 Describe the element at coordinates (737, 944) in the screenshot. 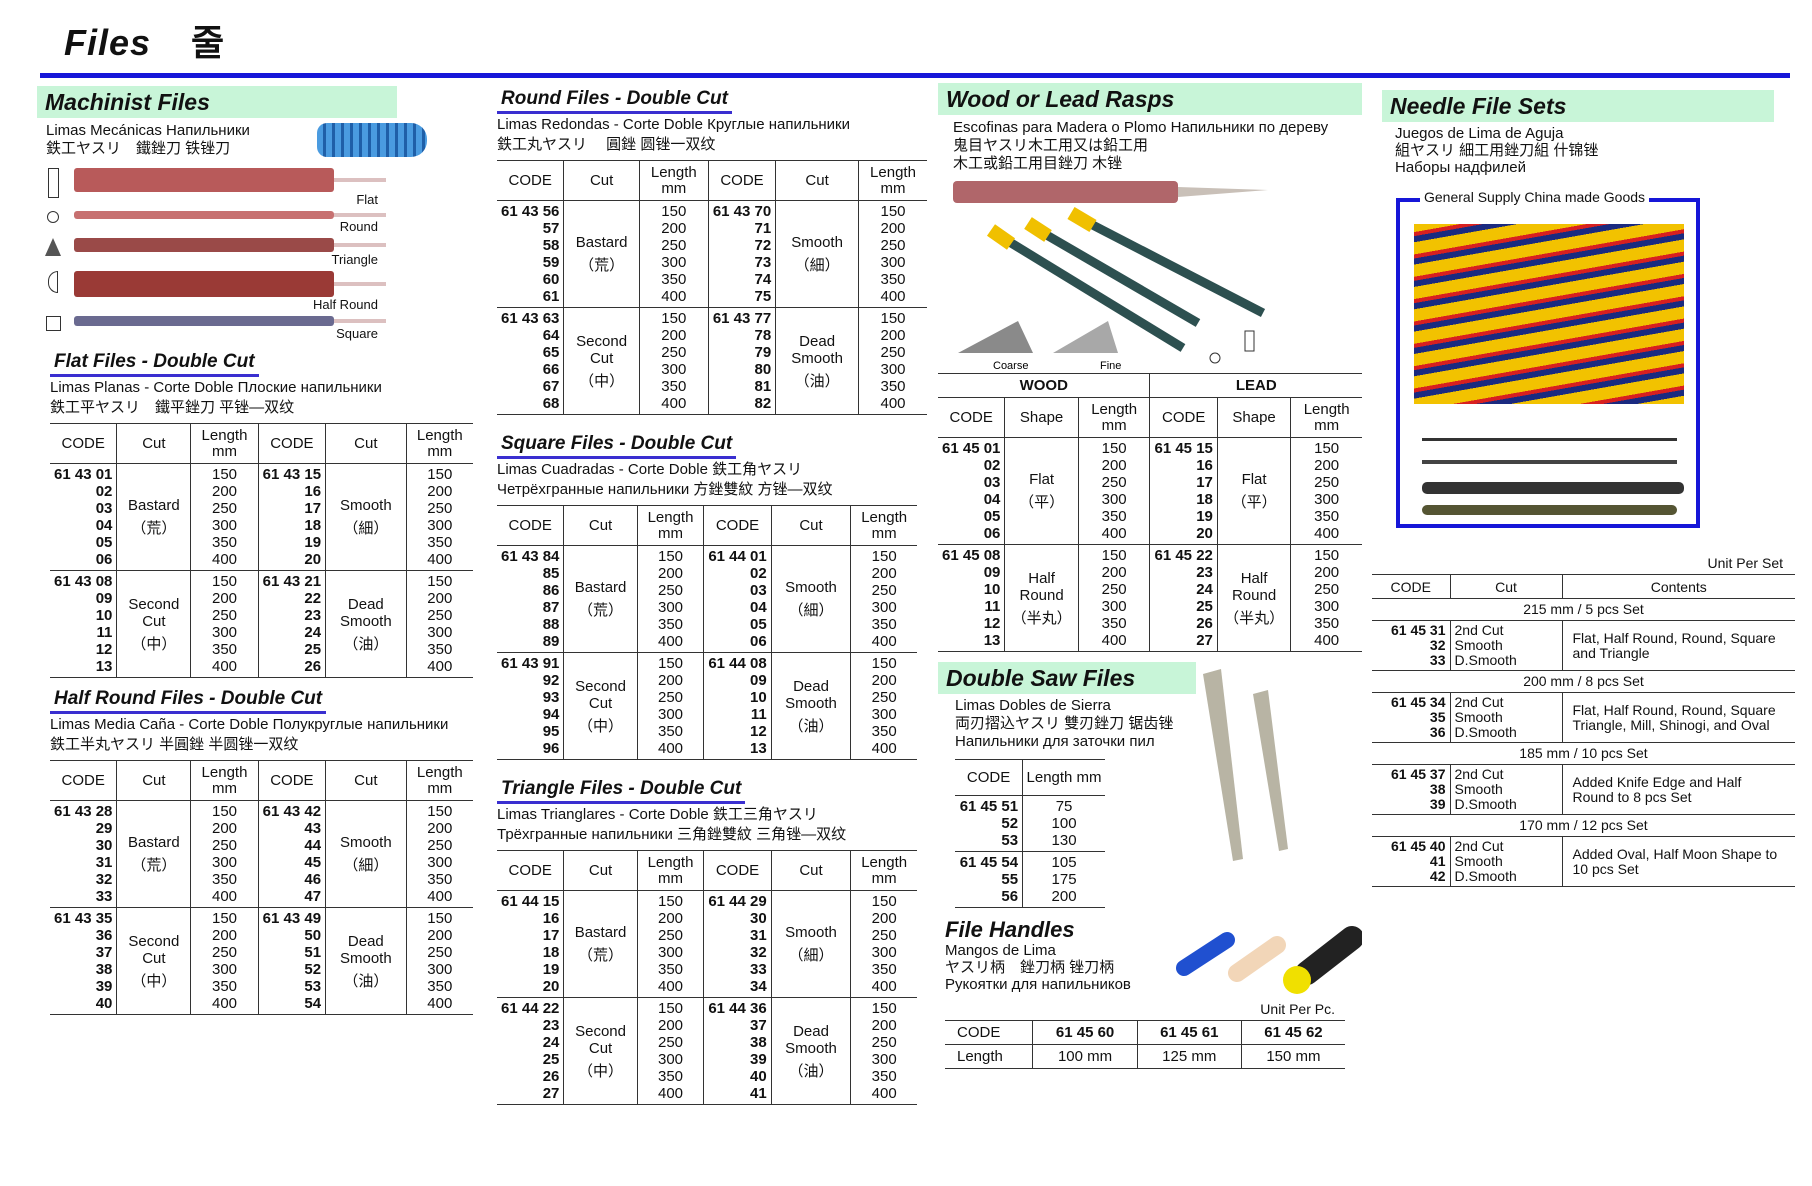

I see `code-cell: 61 44 29 30 31 32 33 34` at that location.